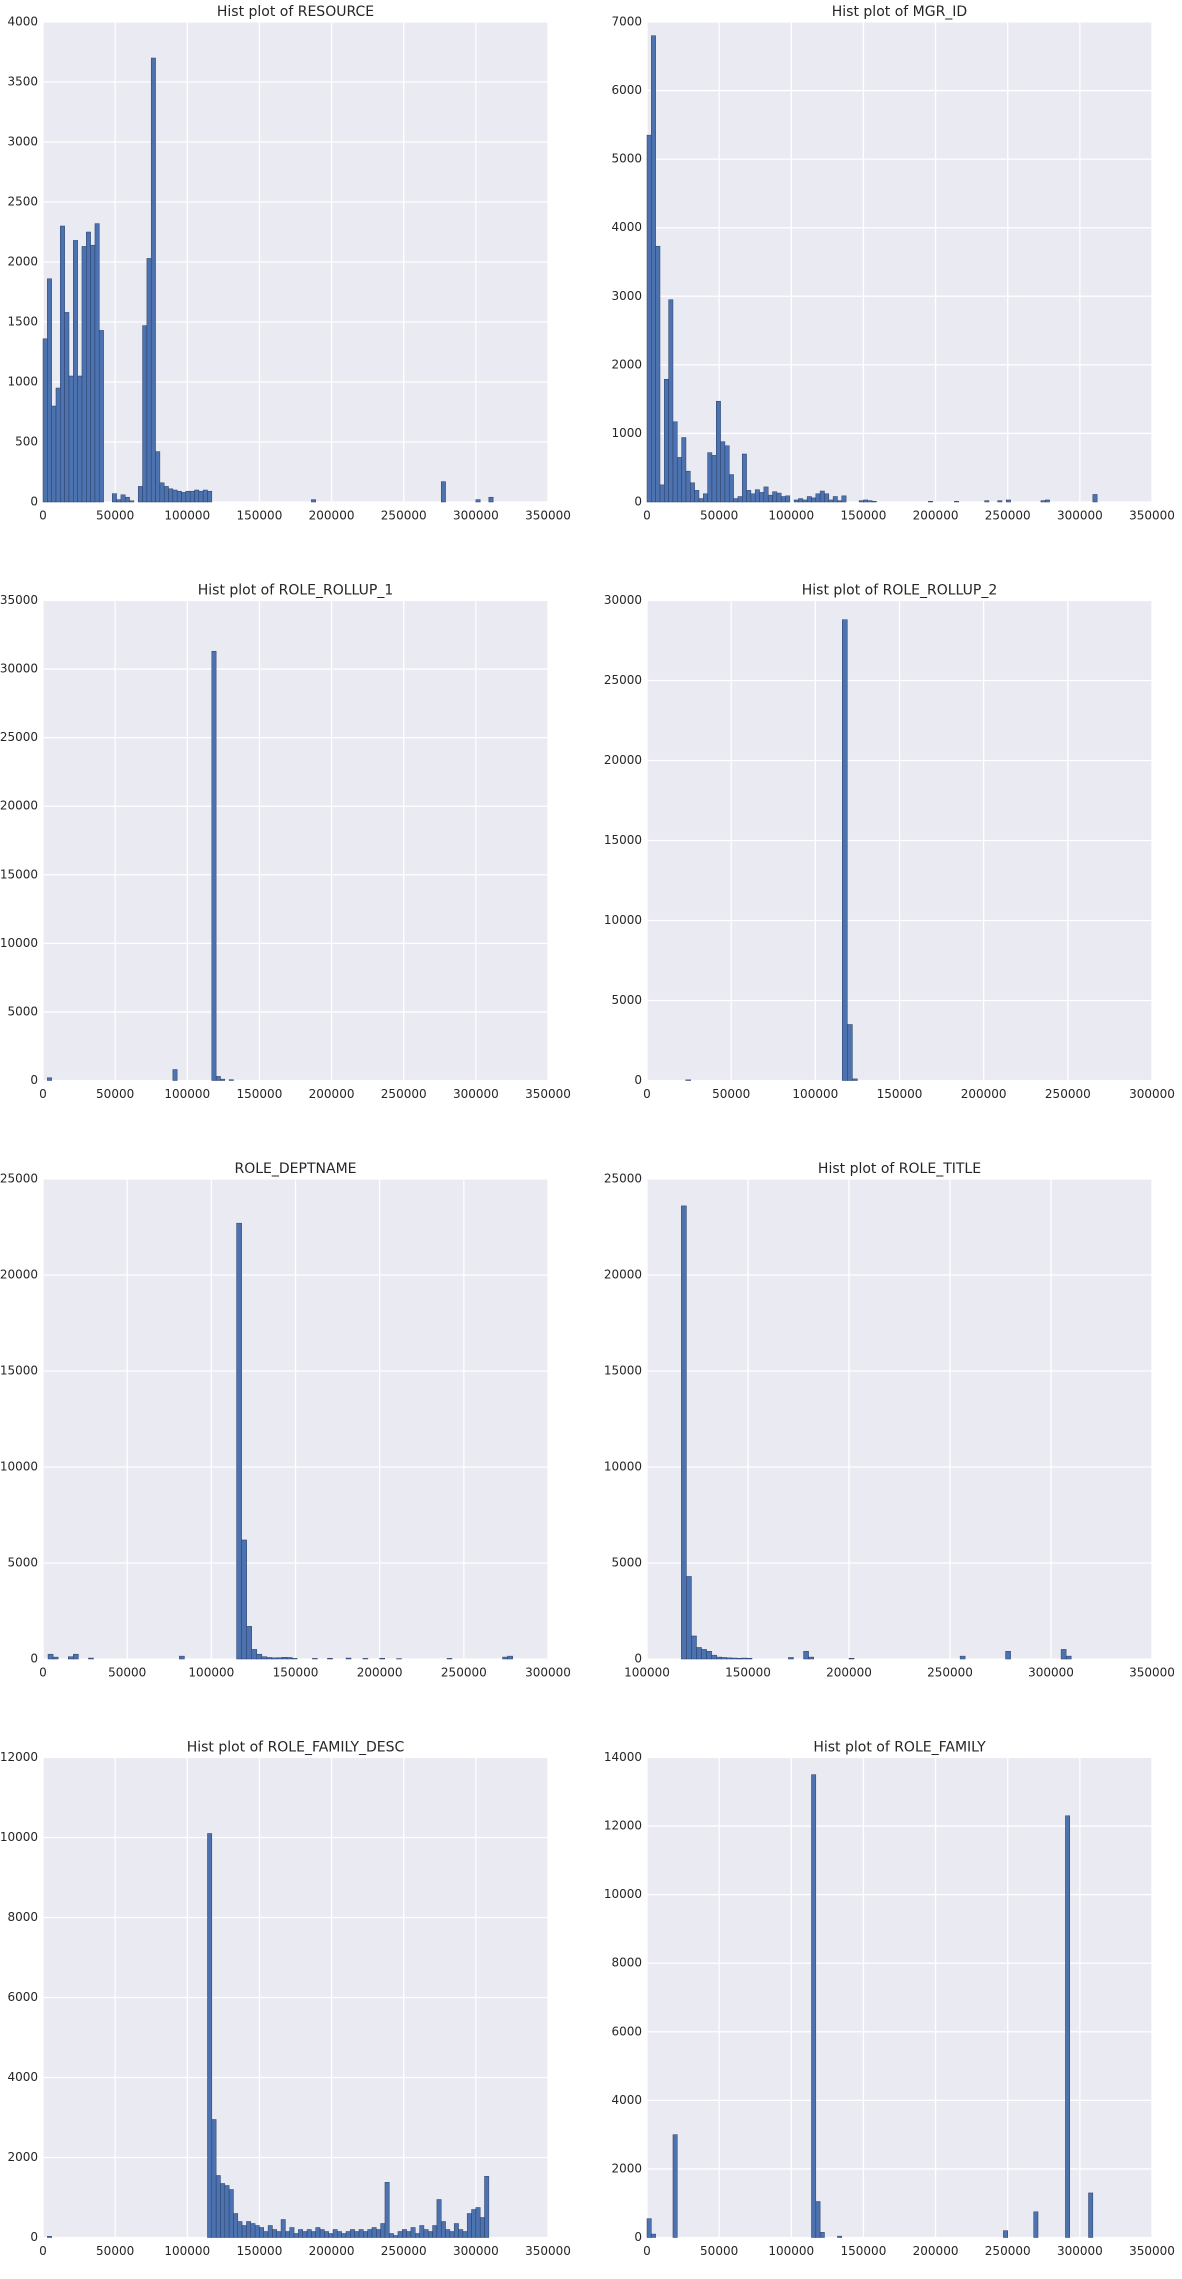  What do you see at coordinates (623, 920) in the screenshot?
I see `y-tick-label: 10000` at bounding box center [623, 920].